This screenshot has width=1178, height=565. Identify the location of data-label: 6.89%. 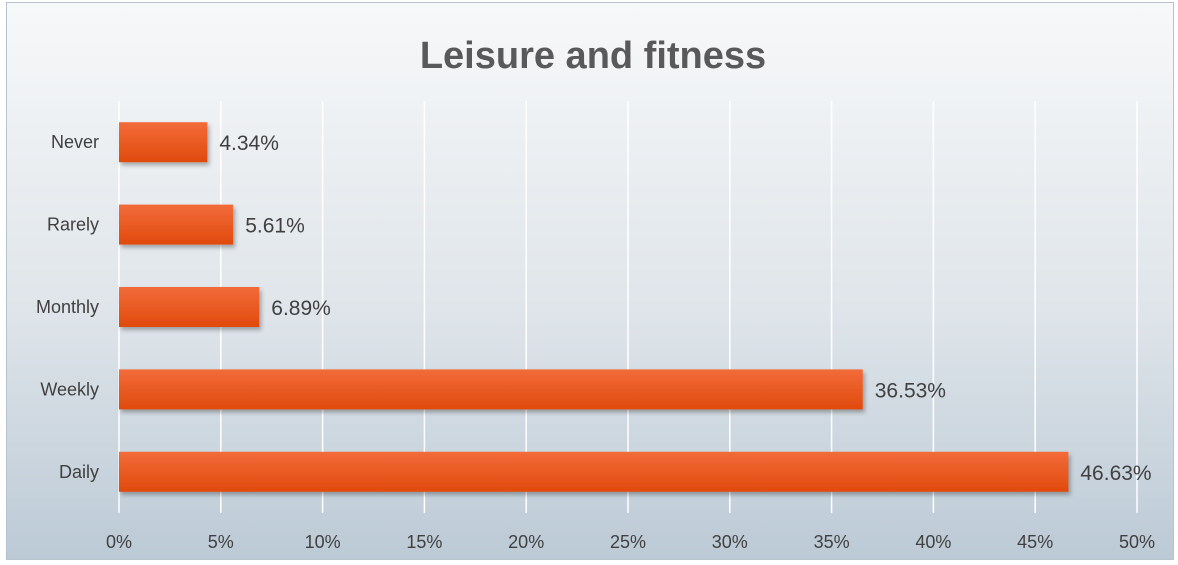
(301, 308).